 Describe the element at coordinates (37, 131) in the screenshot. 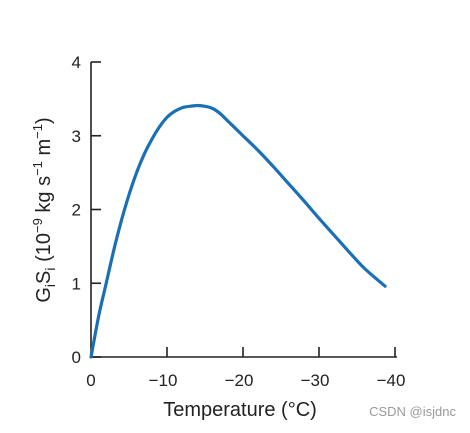

I see `y-label-exp-3: −1` at that location.